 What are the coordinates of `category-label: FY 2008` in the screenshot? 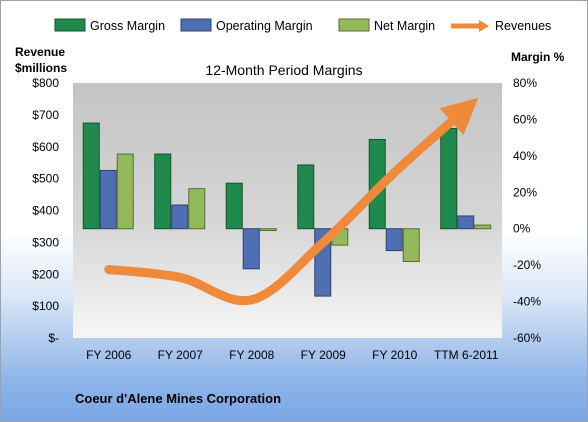 It's located at (251, 355).